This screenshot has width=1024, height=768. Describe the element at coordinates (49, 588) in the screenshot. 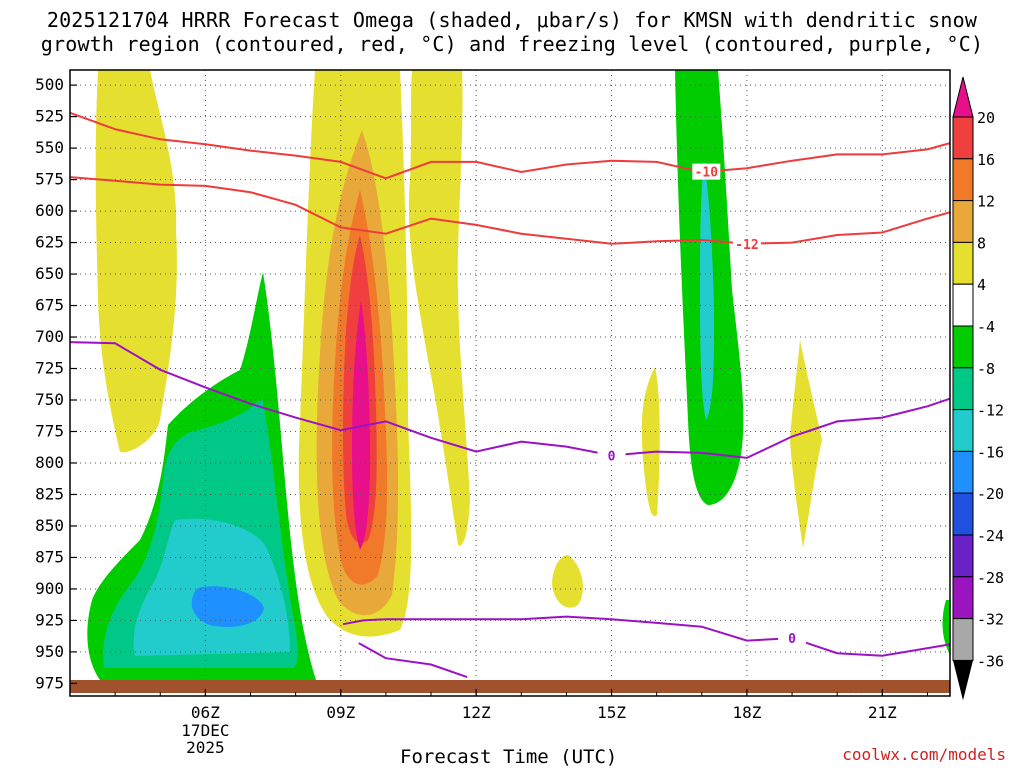

I see `y-tick-label: 900` at that location.